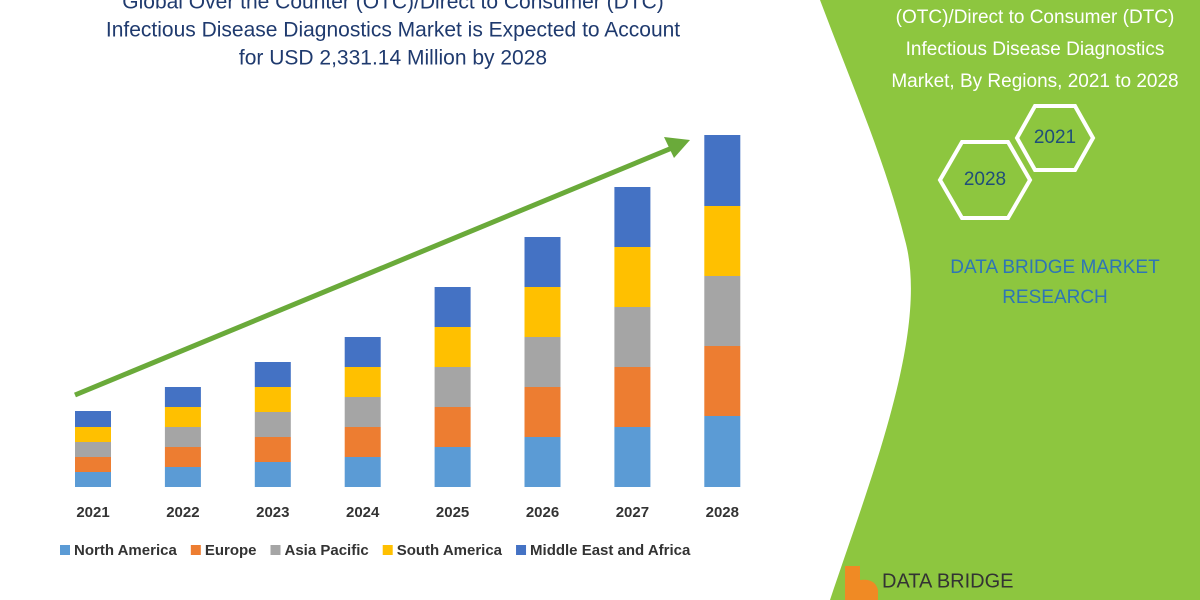 This screenshot has height=600, width=1200. What do you see at coordinates (450, 550) in the screenshot?
I see `legend-label: South America` at bounding box center [450, 550].